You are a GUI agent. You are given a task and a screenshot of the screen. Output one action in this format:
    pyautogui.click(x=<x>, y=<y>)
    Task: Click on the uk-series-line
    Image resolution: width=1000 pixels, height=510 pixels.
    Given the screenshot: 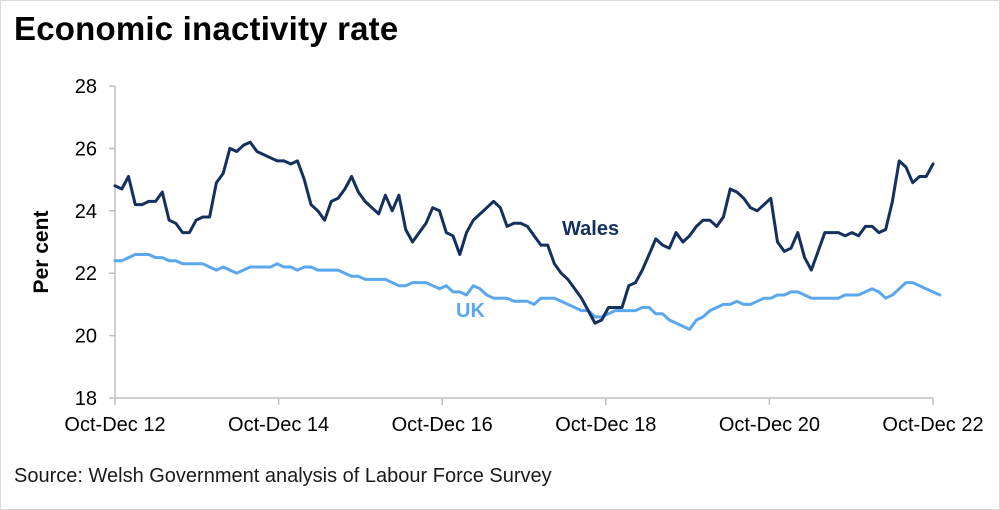 What is the action you would take?
    pyautogui.click(x=527, y=292)
    